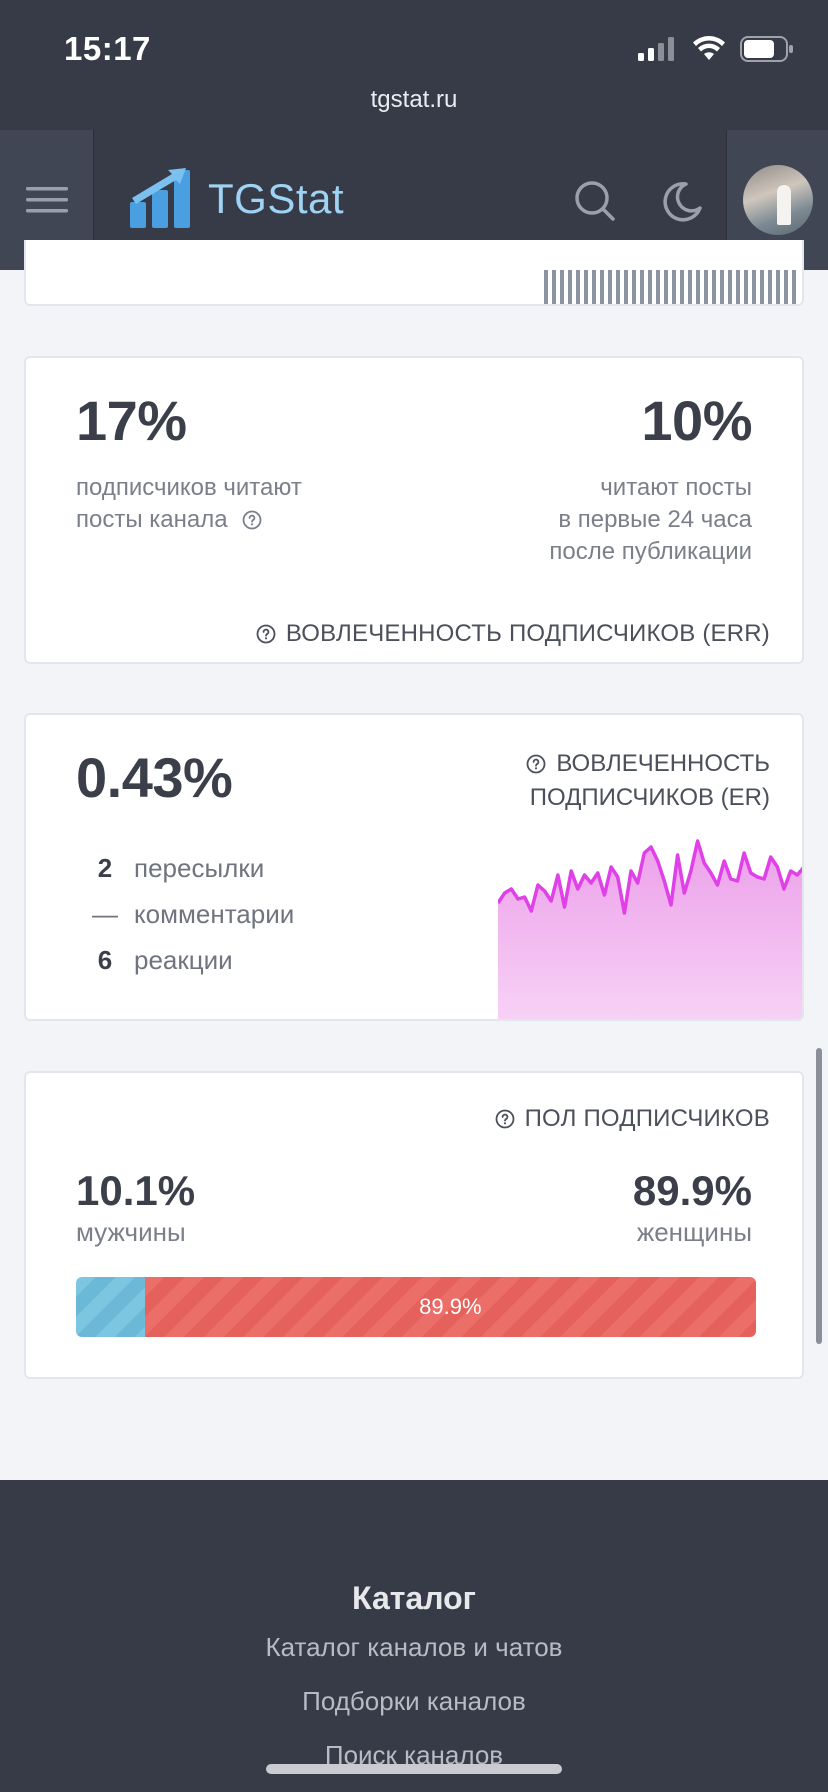 The image size is (828, 1792). Describe the element at coordinates (766, 49) in the screenshot. I see `battery-icon` at that location.